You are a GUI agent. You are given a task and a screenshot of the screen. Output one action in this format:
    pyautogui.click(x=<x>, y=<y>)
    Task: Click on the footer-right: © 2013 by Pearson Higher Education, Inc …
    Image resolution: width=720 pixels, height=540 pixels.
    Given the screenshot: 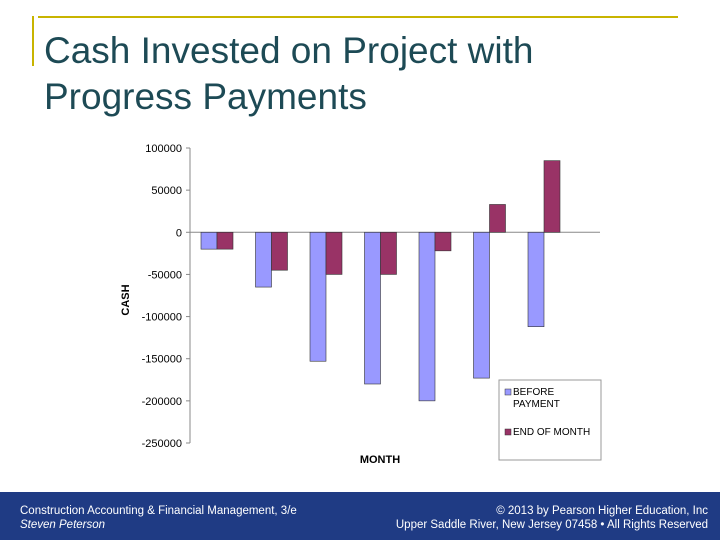 What is the action you would take?
    pyautogui.click(x=552, y=518)
    